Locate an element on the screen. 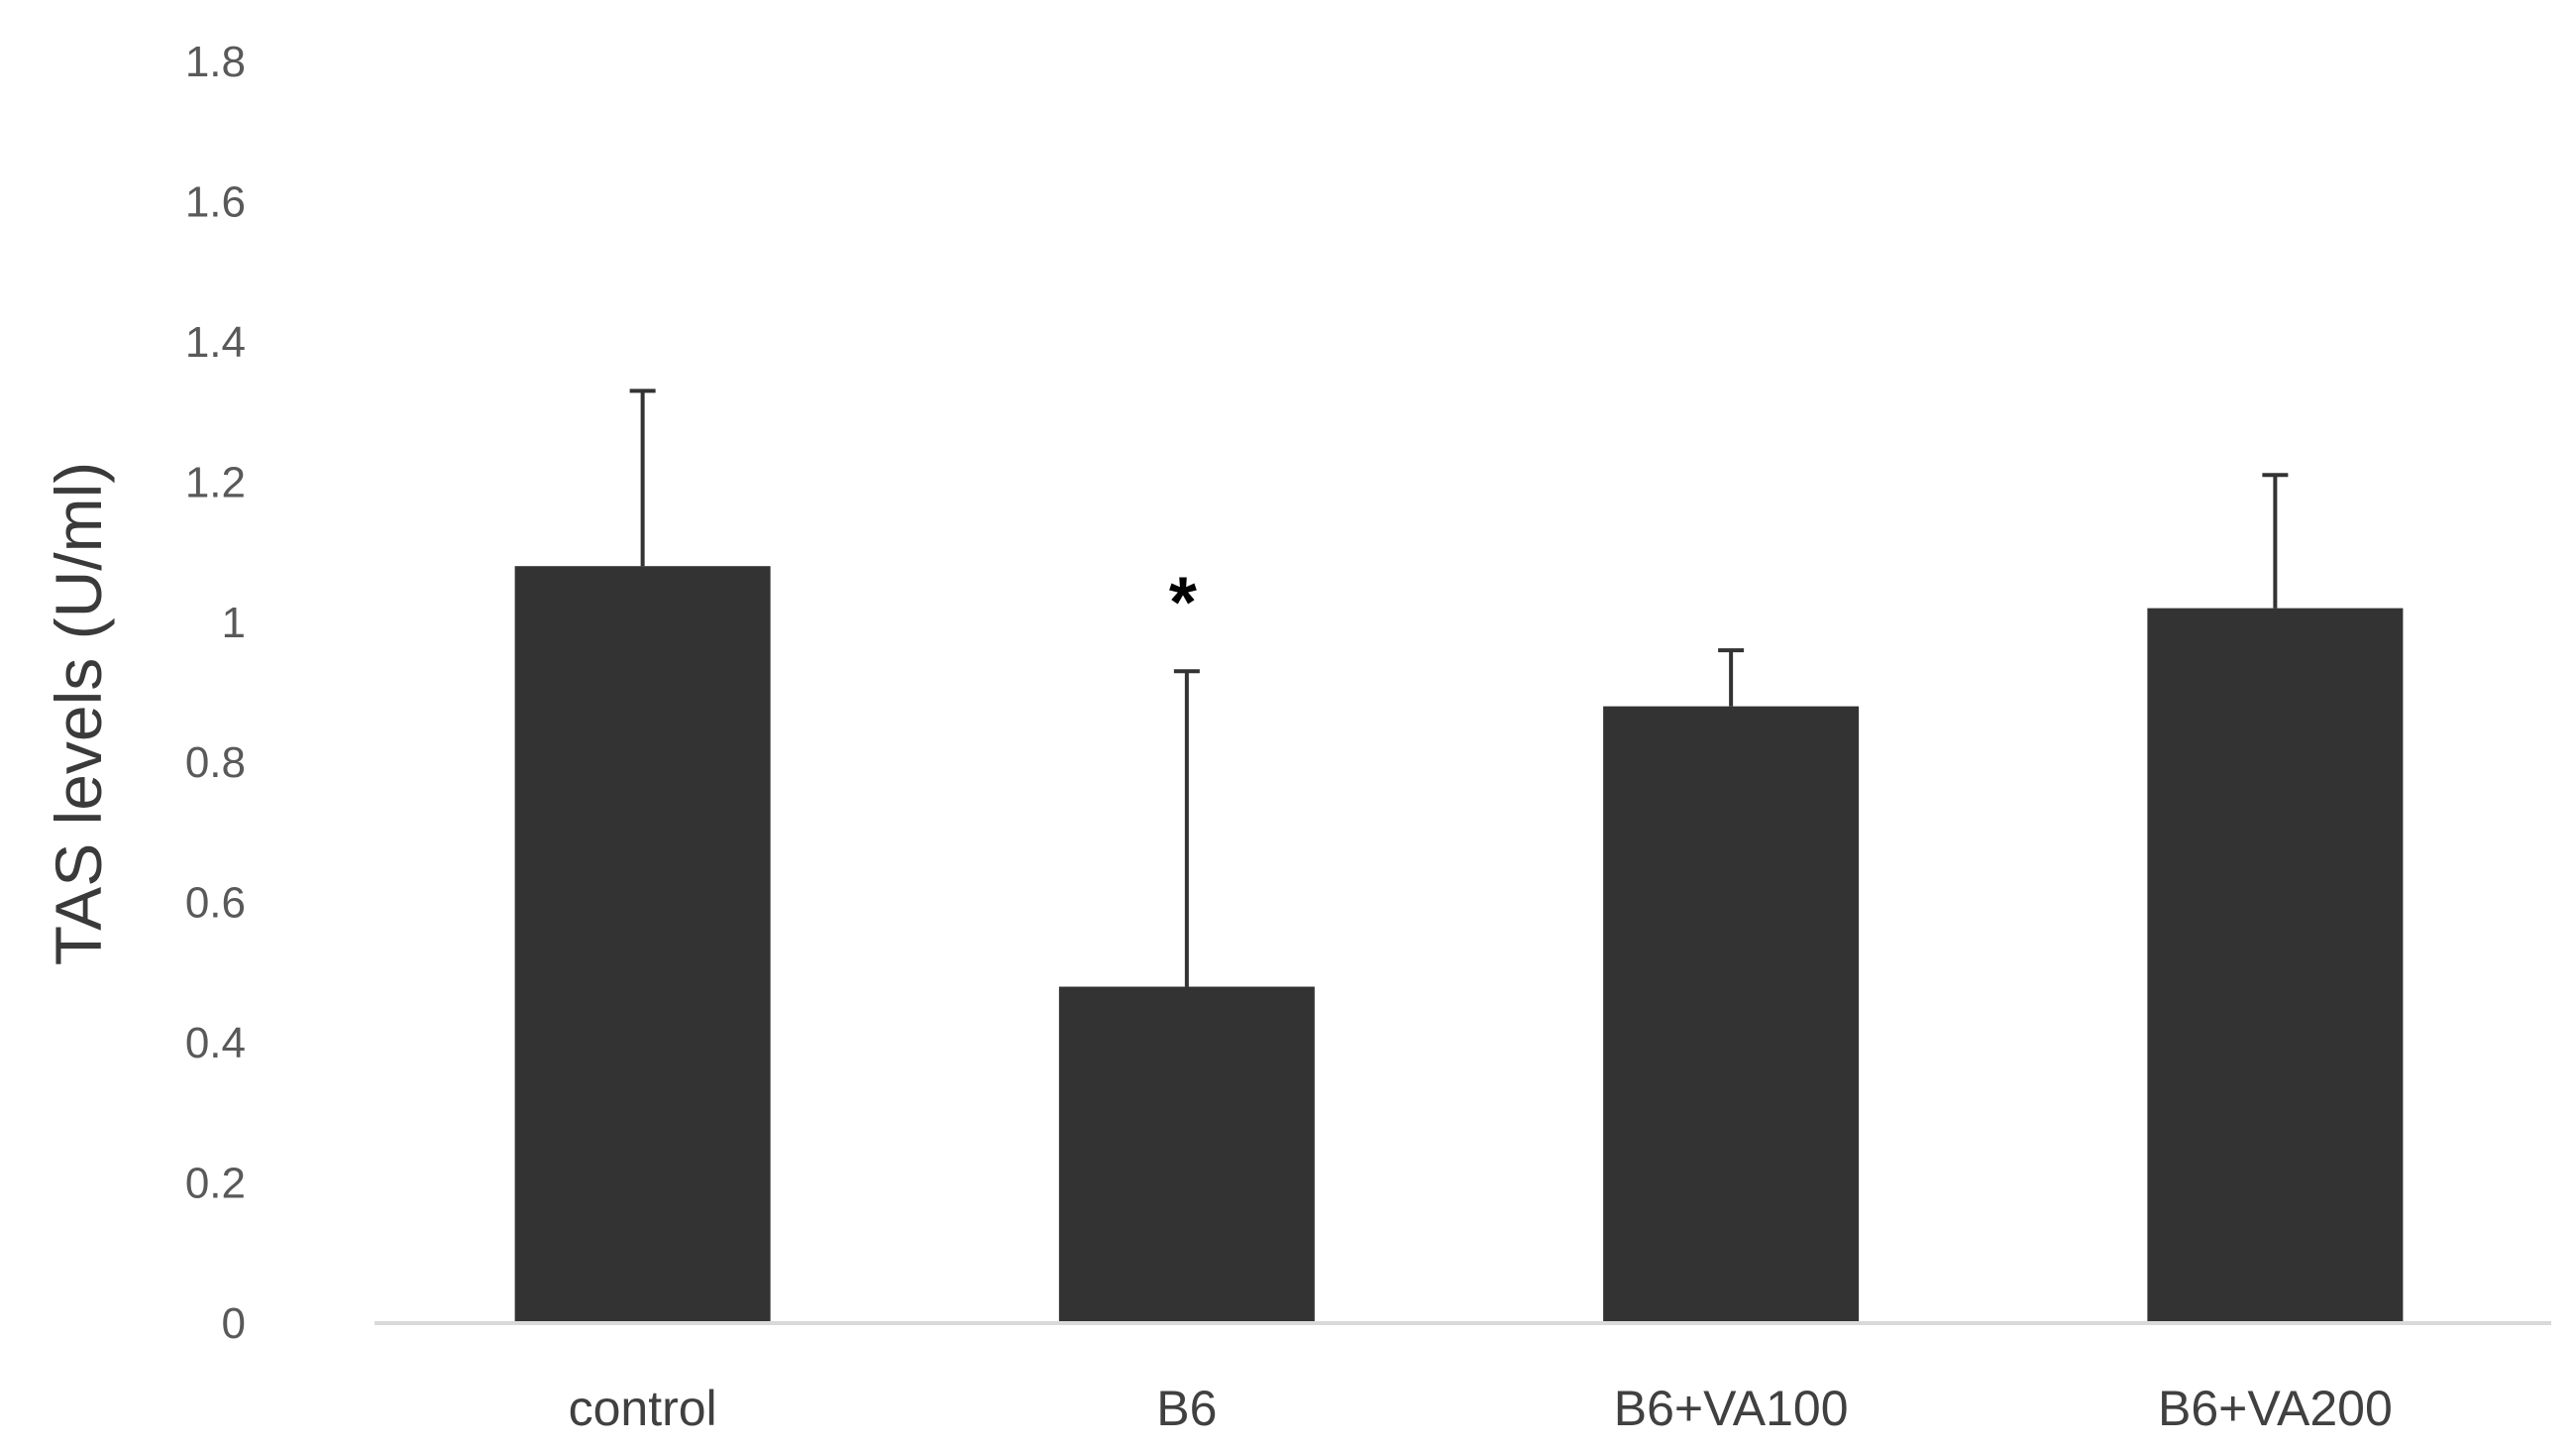 This screenshot has width=2576, height=1449. y-tick-label: 0.4 is located at coordinates (215, 1043).